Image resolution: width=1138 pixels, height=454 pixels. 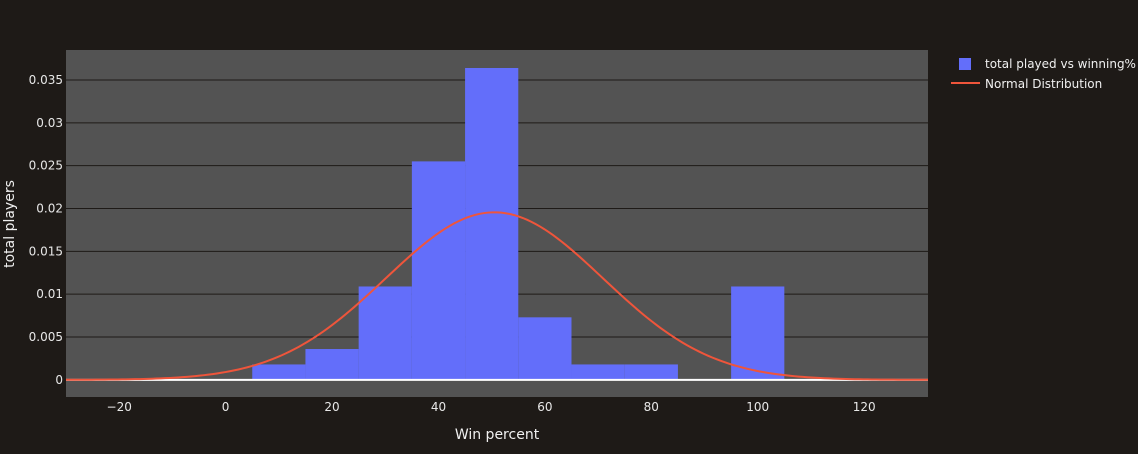 I want to click on y-tick-label: 0.02, so click(x=49, y=209).